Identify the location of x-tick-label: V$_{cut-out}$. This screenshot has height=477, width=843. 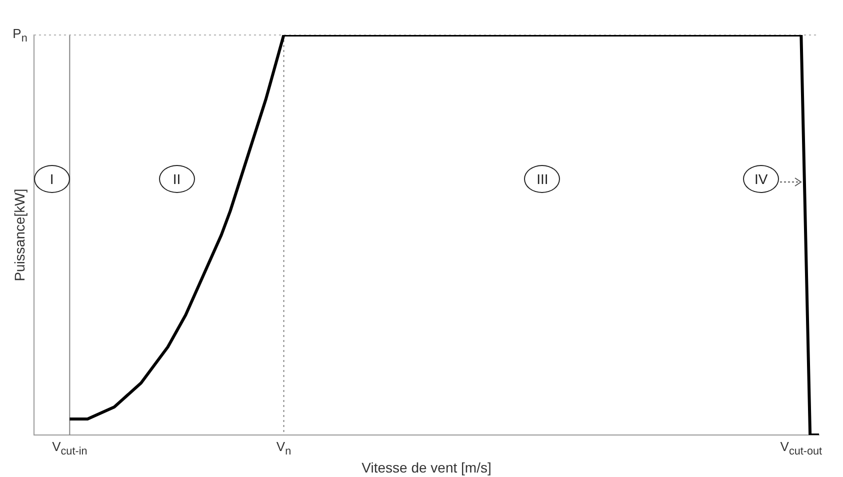
(801, 448).